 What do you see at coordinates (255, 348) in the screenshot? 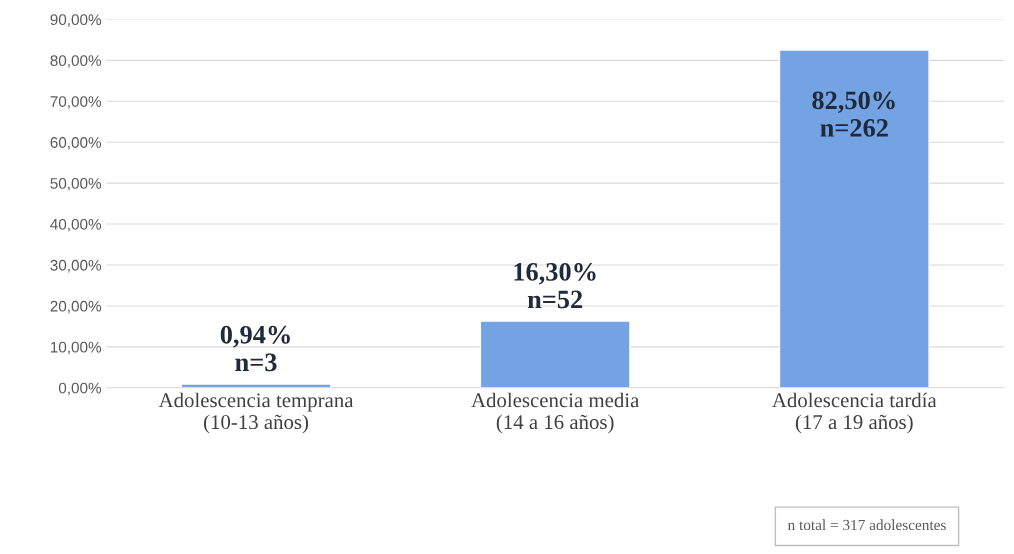
I see `data-label: 0,94% n=3` at bounding box center [255, 348].